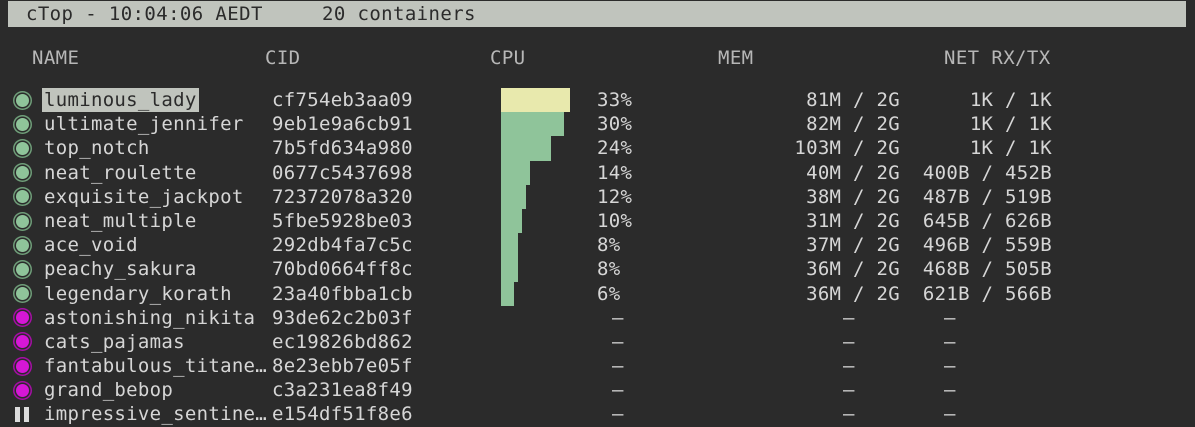  What do you see at coordinates (22, 414) in the screenshot?
I see `status-paused-icon` at bounding box center [22, 414].